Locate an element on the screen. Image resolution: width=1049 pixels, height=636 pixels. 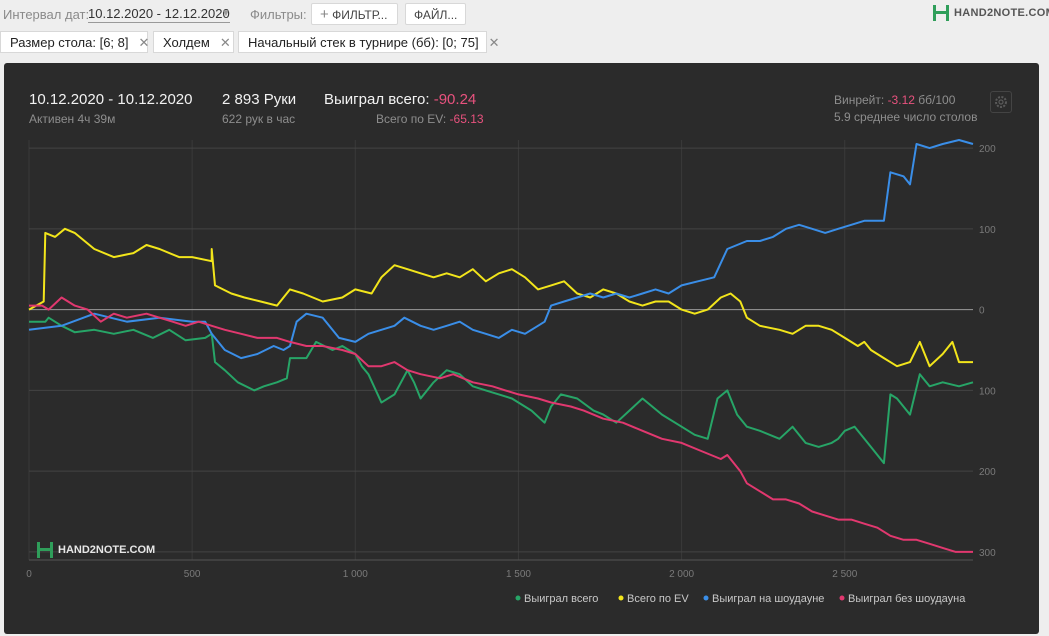
total-won-value: -90.24 is located at coordinates (455, 99).